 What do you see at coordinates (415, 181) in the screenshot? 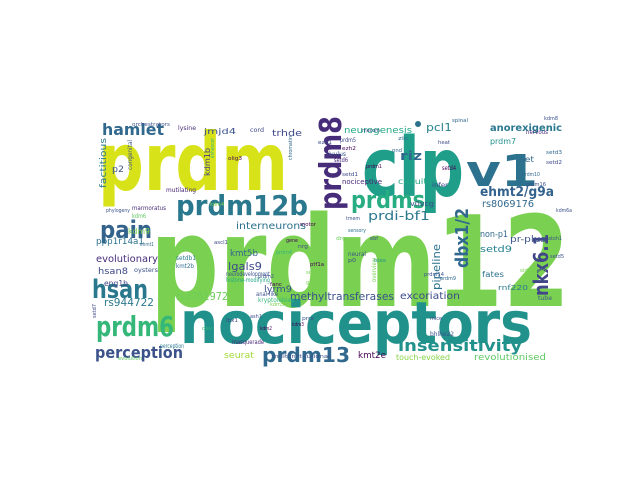
I see `cloud-word: circuits` at bounding box center [415, 181].